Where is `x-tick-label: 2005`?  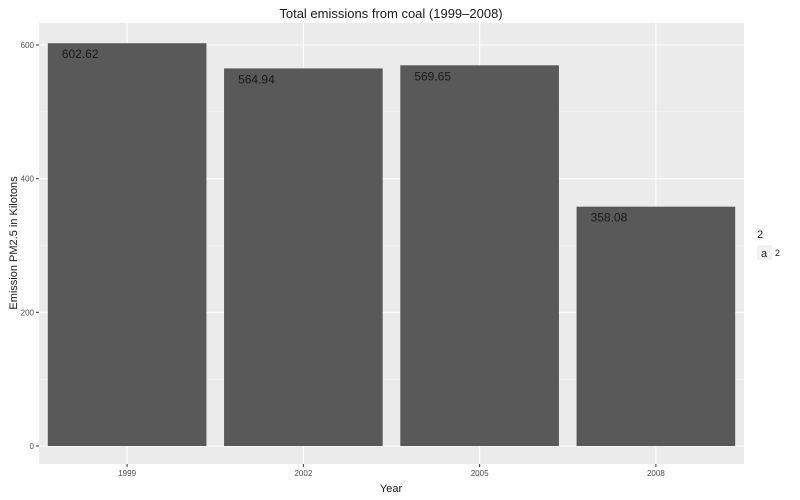 x-tick-label: 2005 is located at coordinates (480, 473).